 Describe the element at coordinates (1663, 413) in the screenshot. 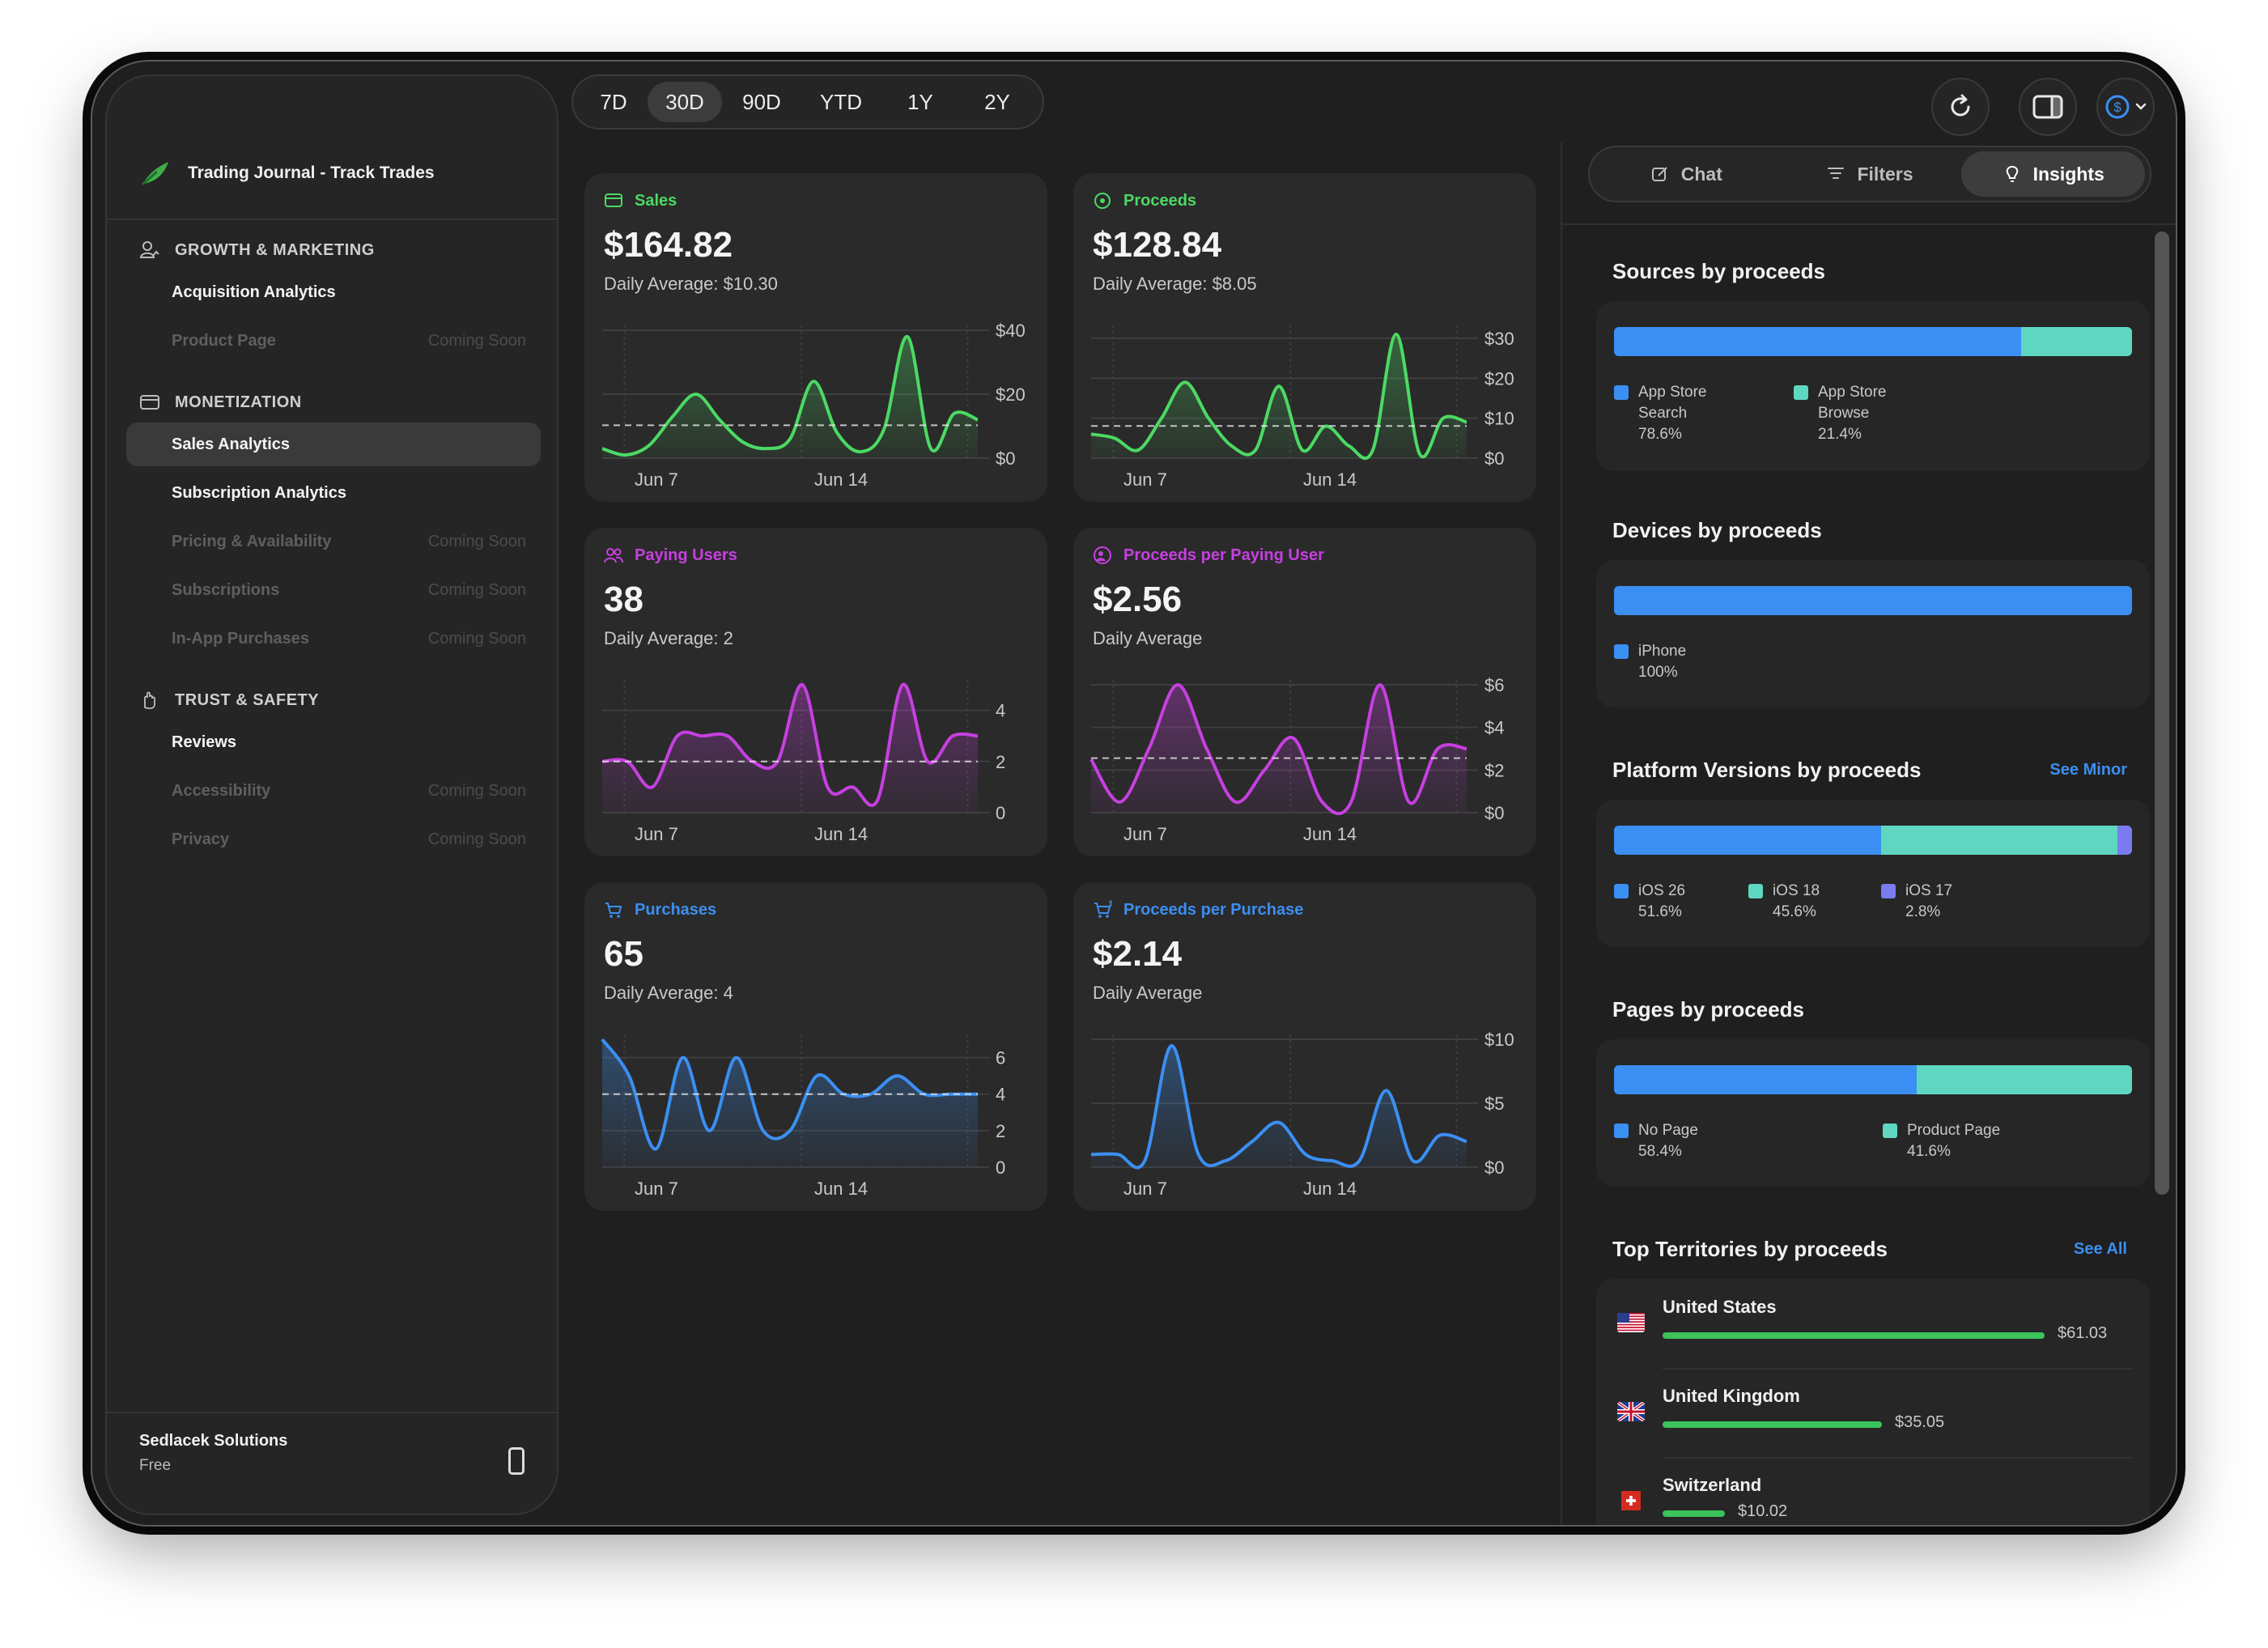

I see `legend-label: Search` at that location.